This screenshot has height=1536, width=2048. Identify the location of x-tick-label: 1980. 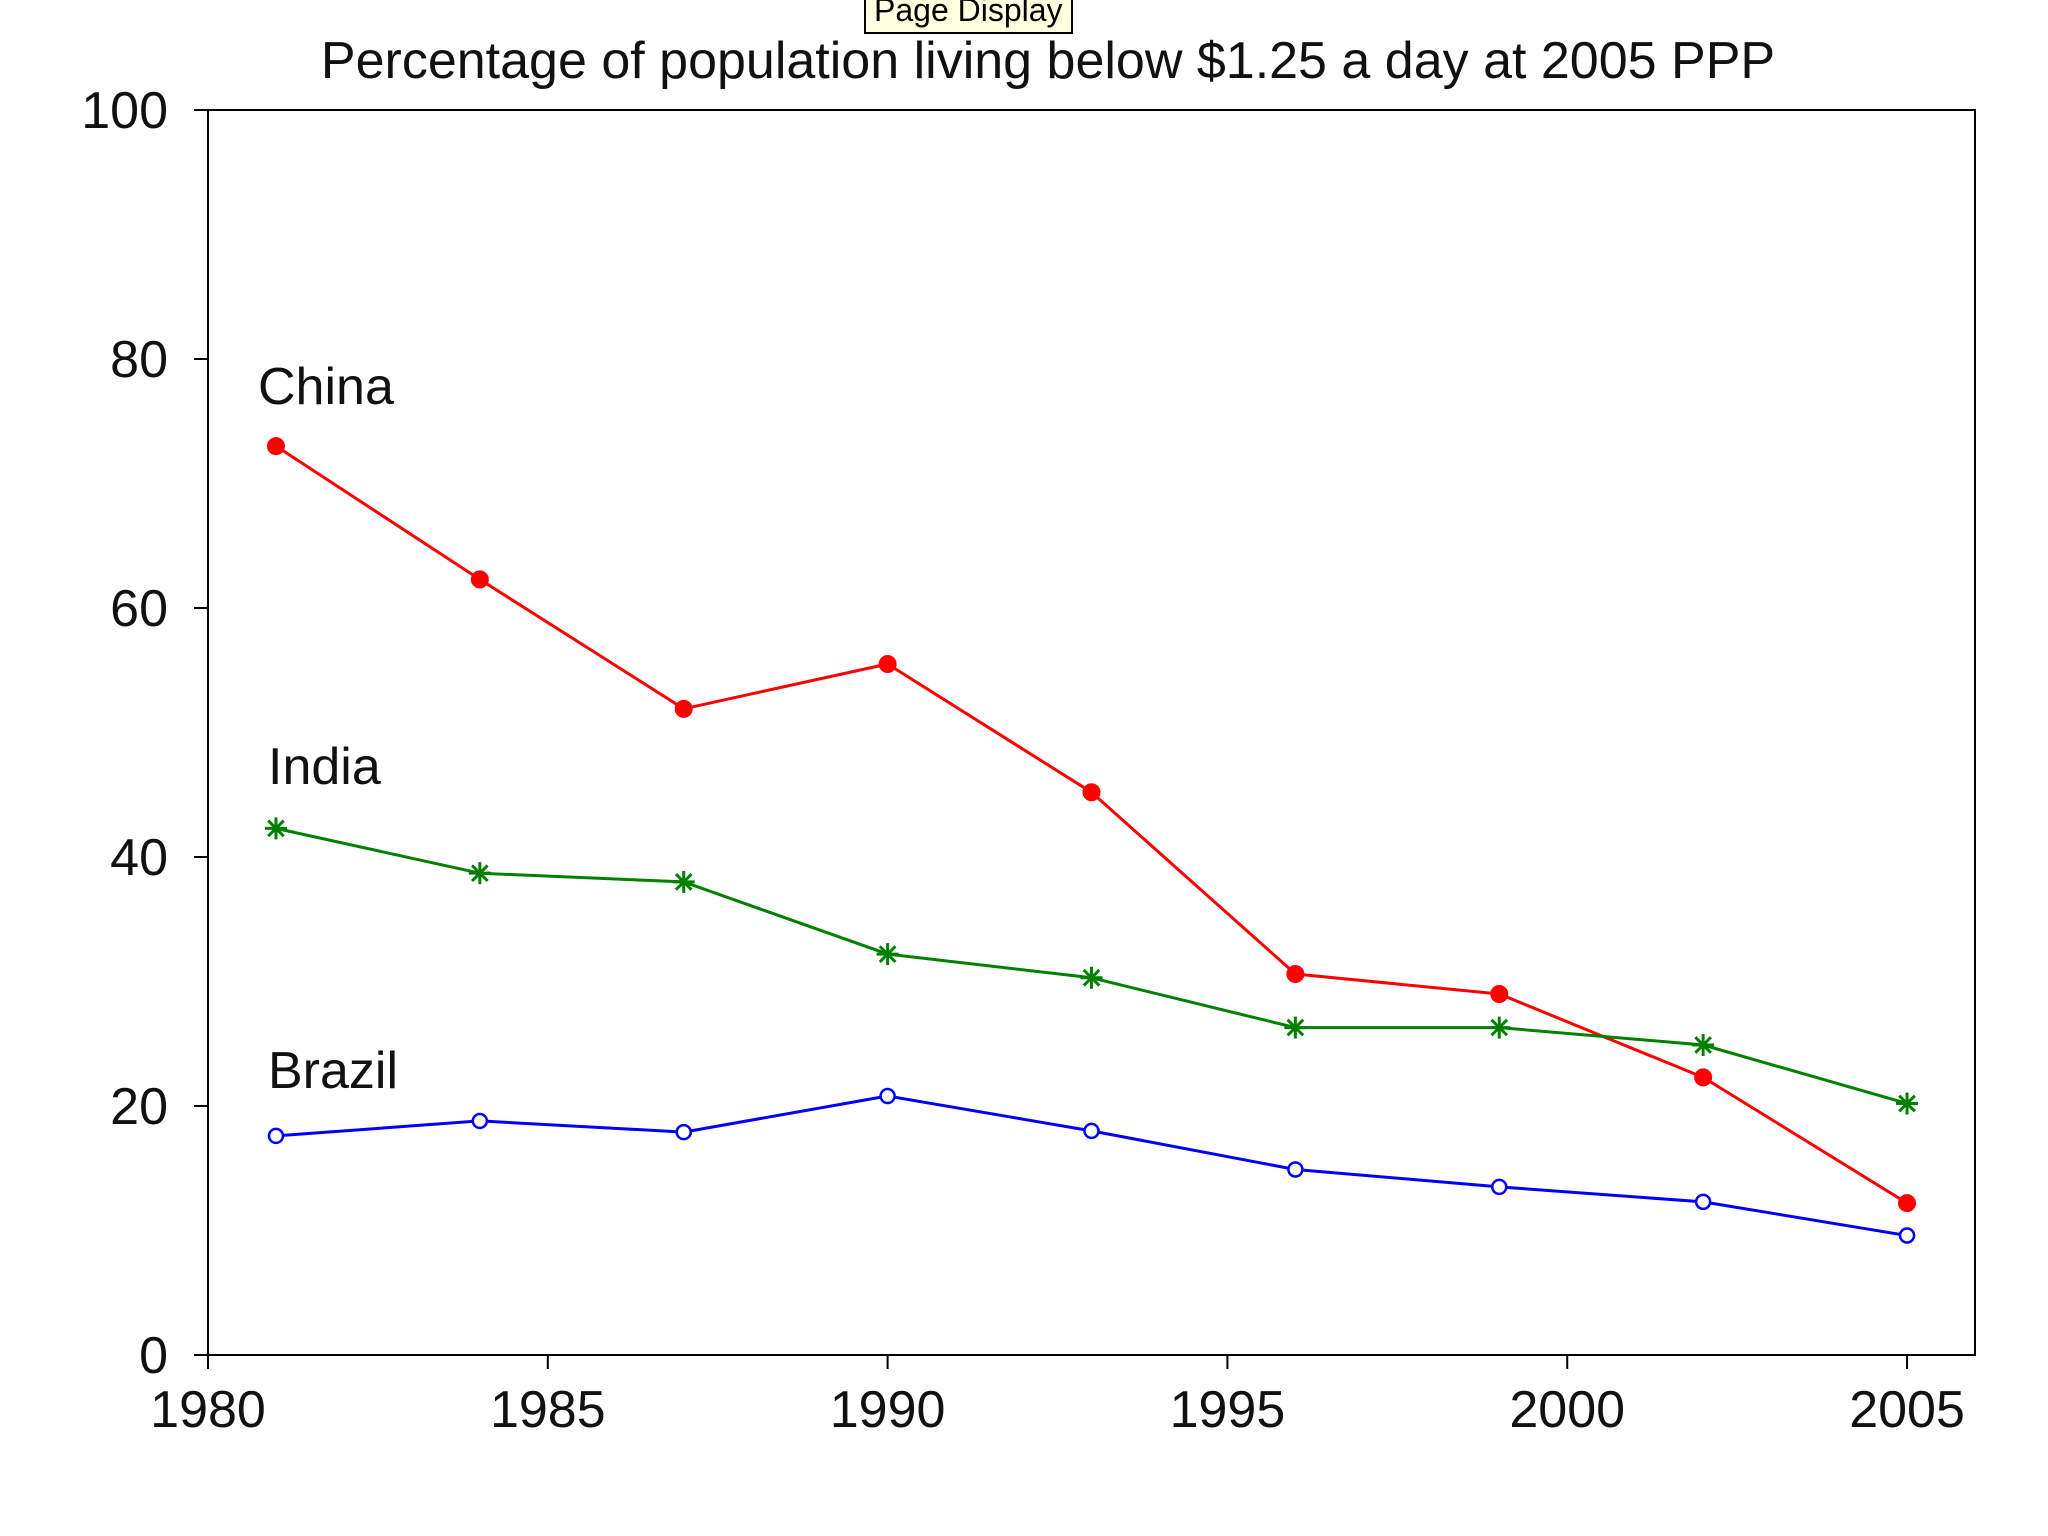
(208, 1410).